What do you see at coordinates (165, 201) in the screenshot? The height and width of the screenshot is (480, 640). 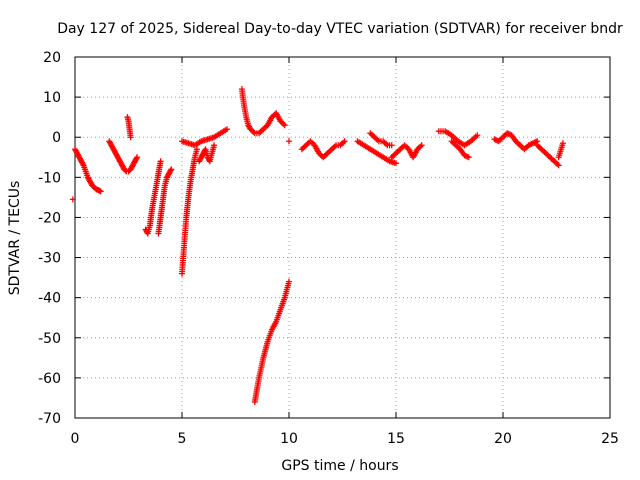 I see `series-arc-e` at bounding box center [165, 201].